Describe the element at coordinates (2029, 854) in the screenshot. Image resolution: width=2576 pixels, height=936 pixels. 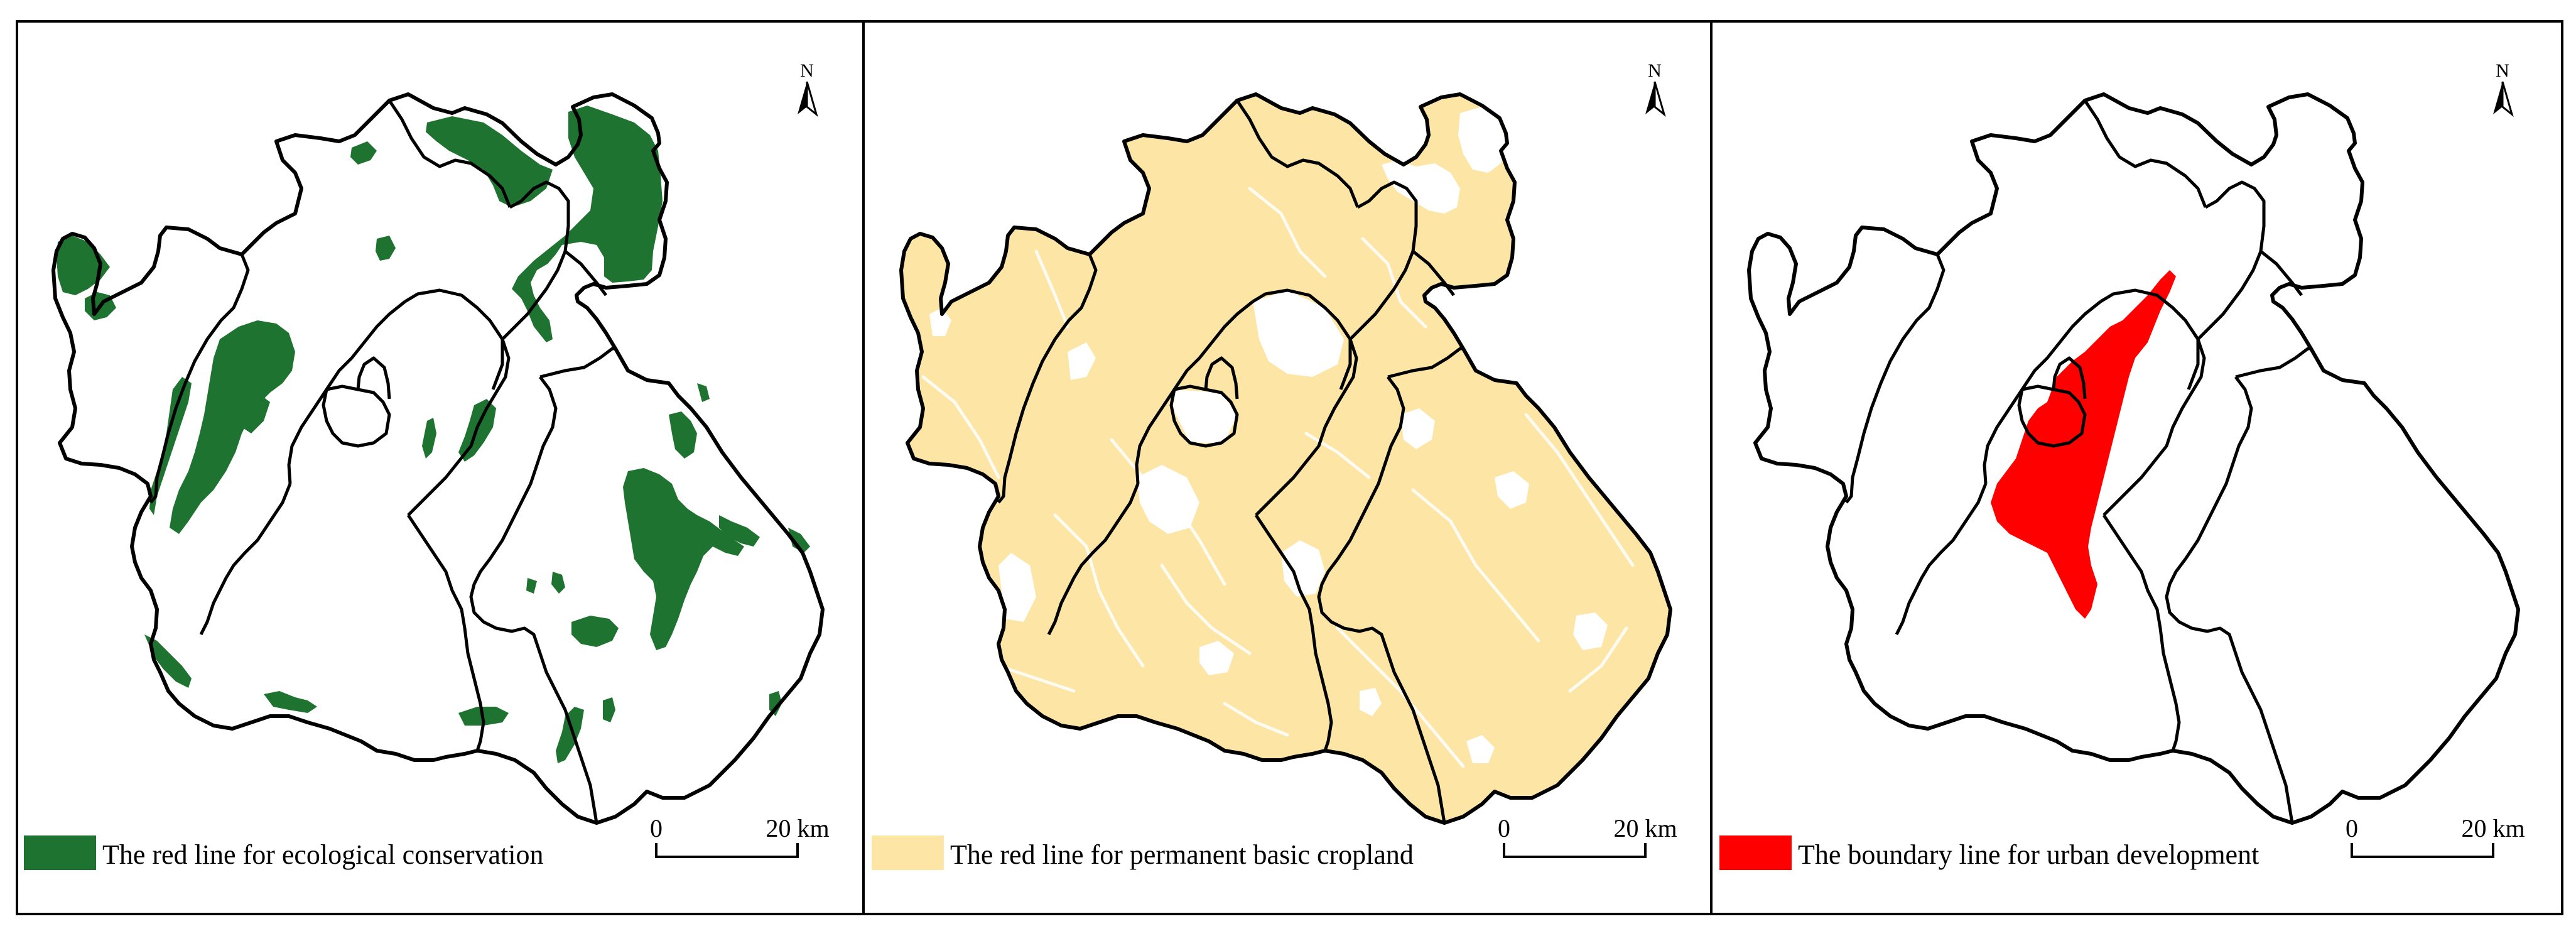
I see `legend-label: The boundary line for urban development` at that location.